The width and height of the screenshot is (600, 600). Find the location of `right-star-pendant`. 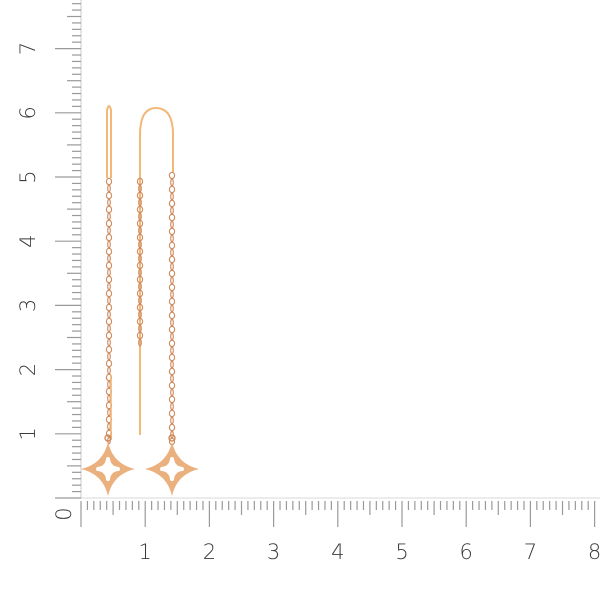

right-star-pendant is located at coordinates (172, 465).